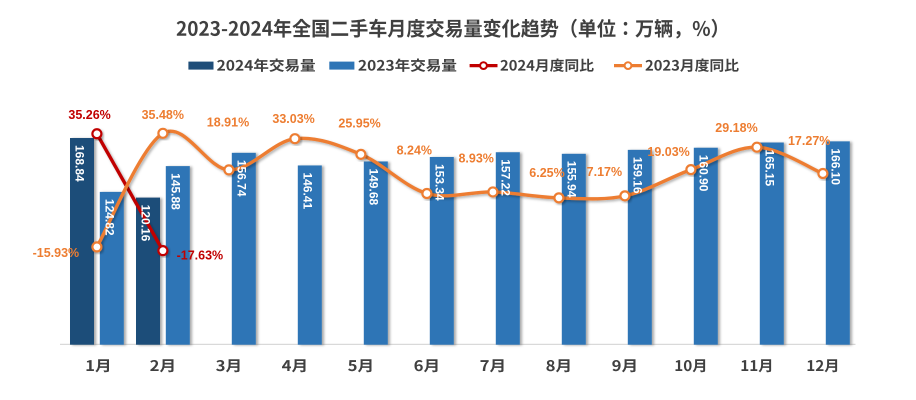 Image resolution: width=916 pixels, height=400 pixels. Describe the element at coordinates (228, 123) in the screenshot. I see `svg-text: 18.91%` at that location.